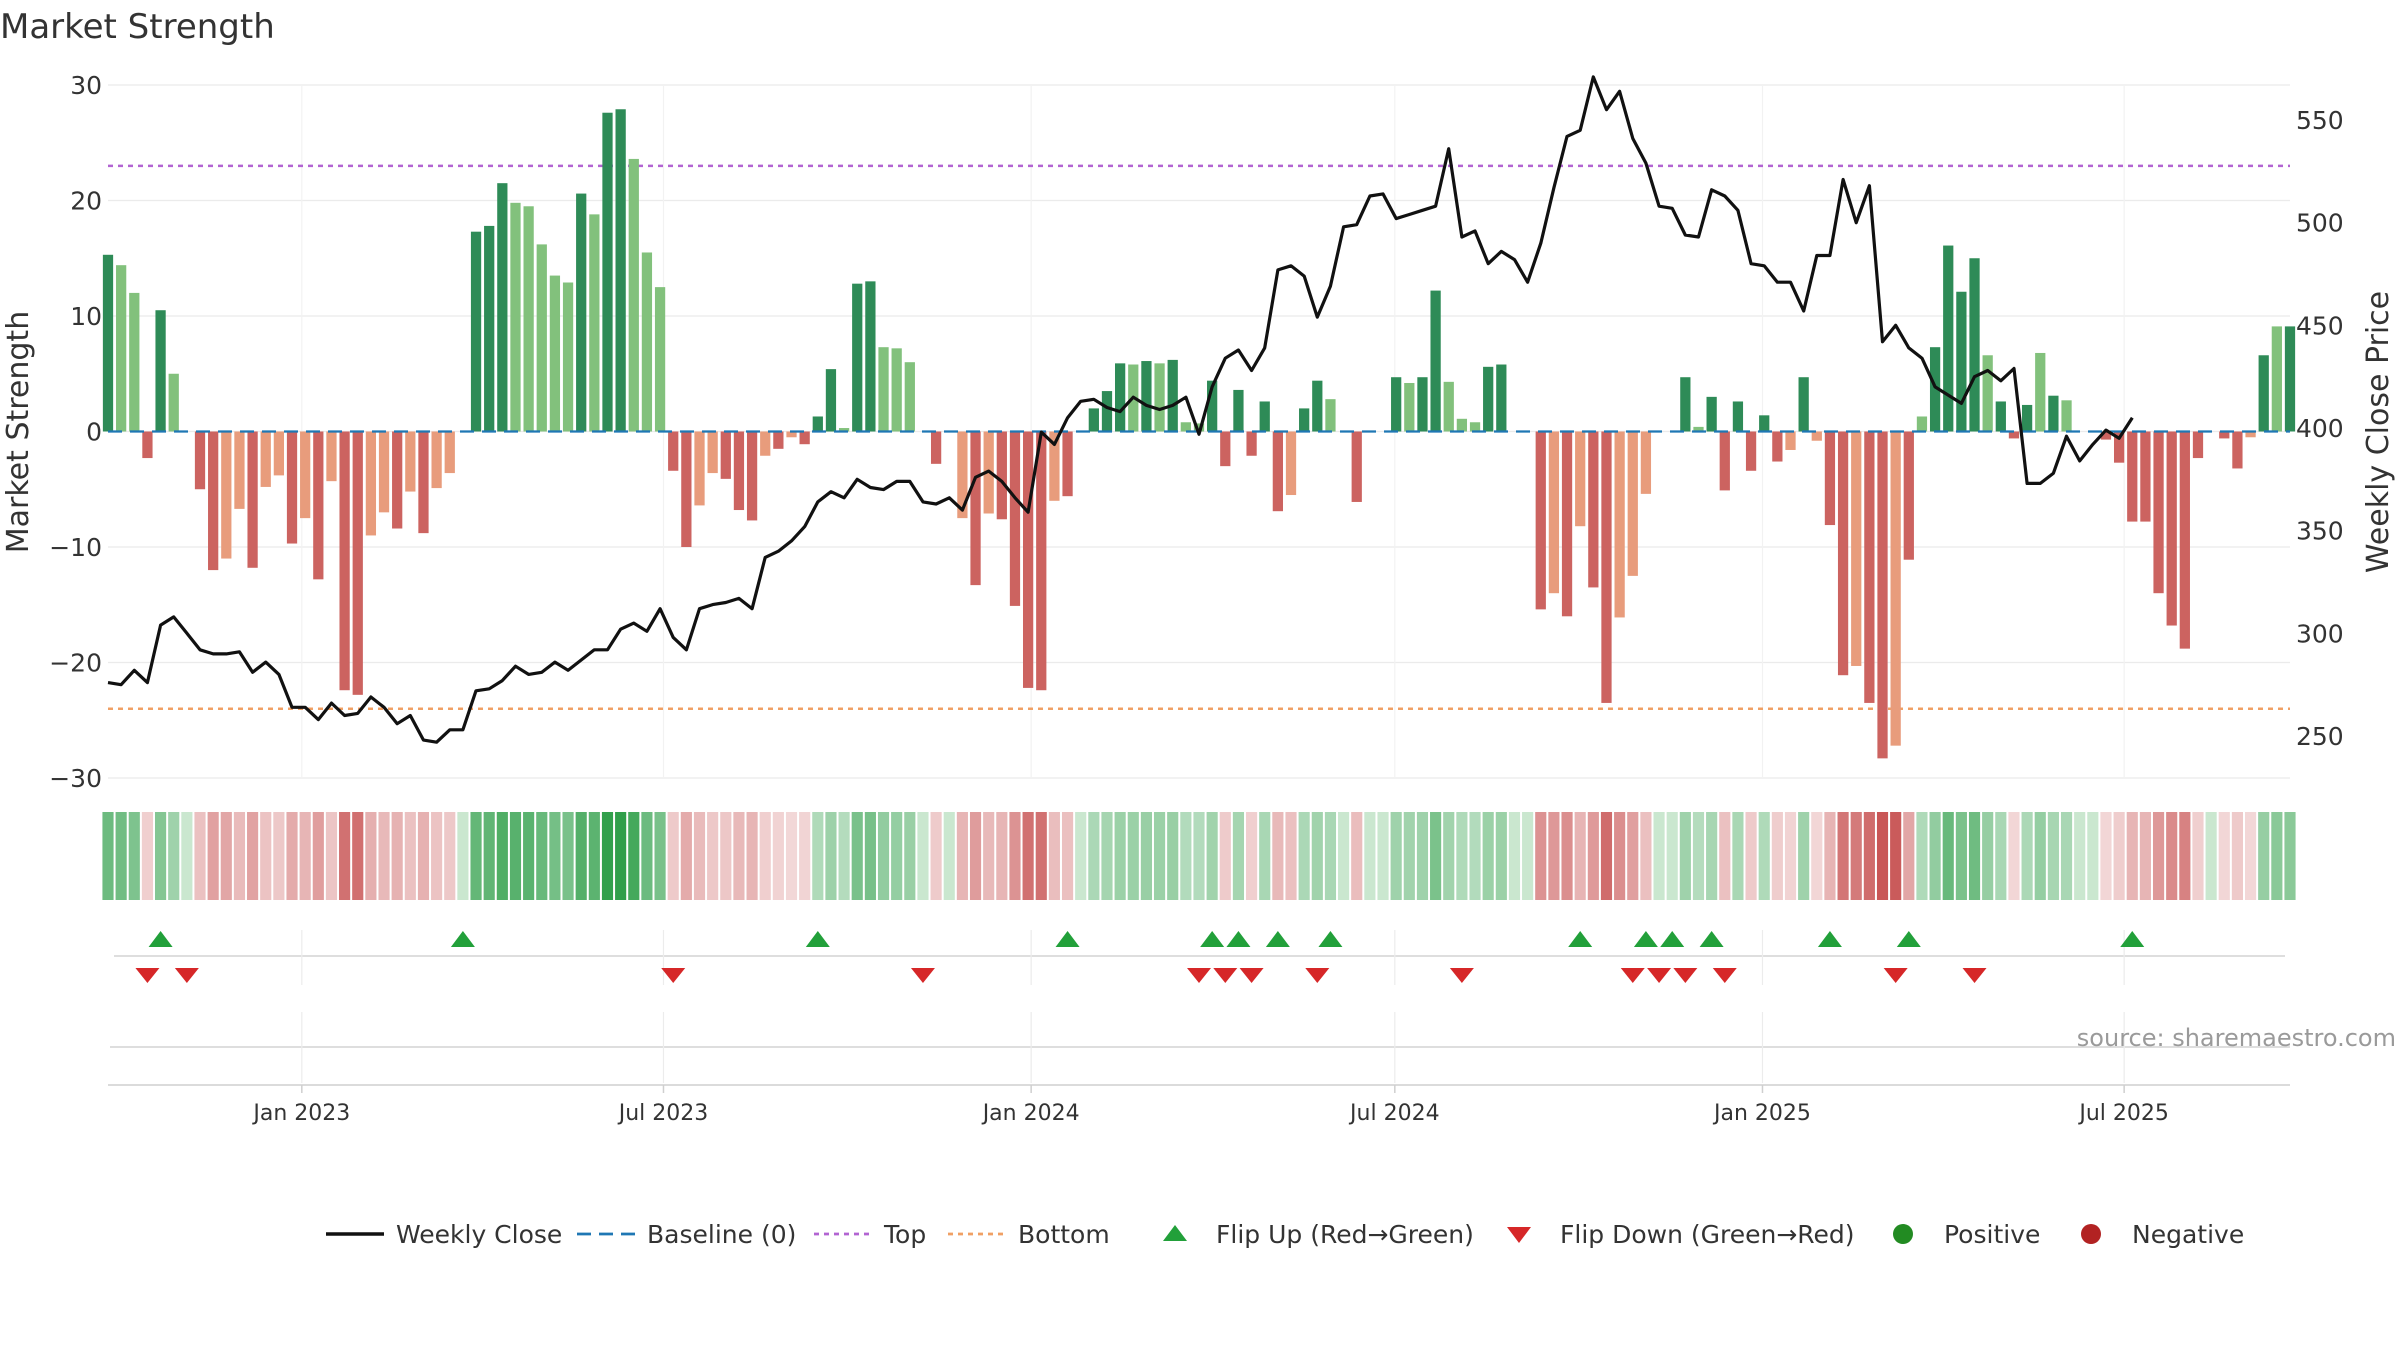 This screenshot has width=2400, height=1350. I want to click on y-tick-label: 20, so click(86, 201).